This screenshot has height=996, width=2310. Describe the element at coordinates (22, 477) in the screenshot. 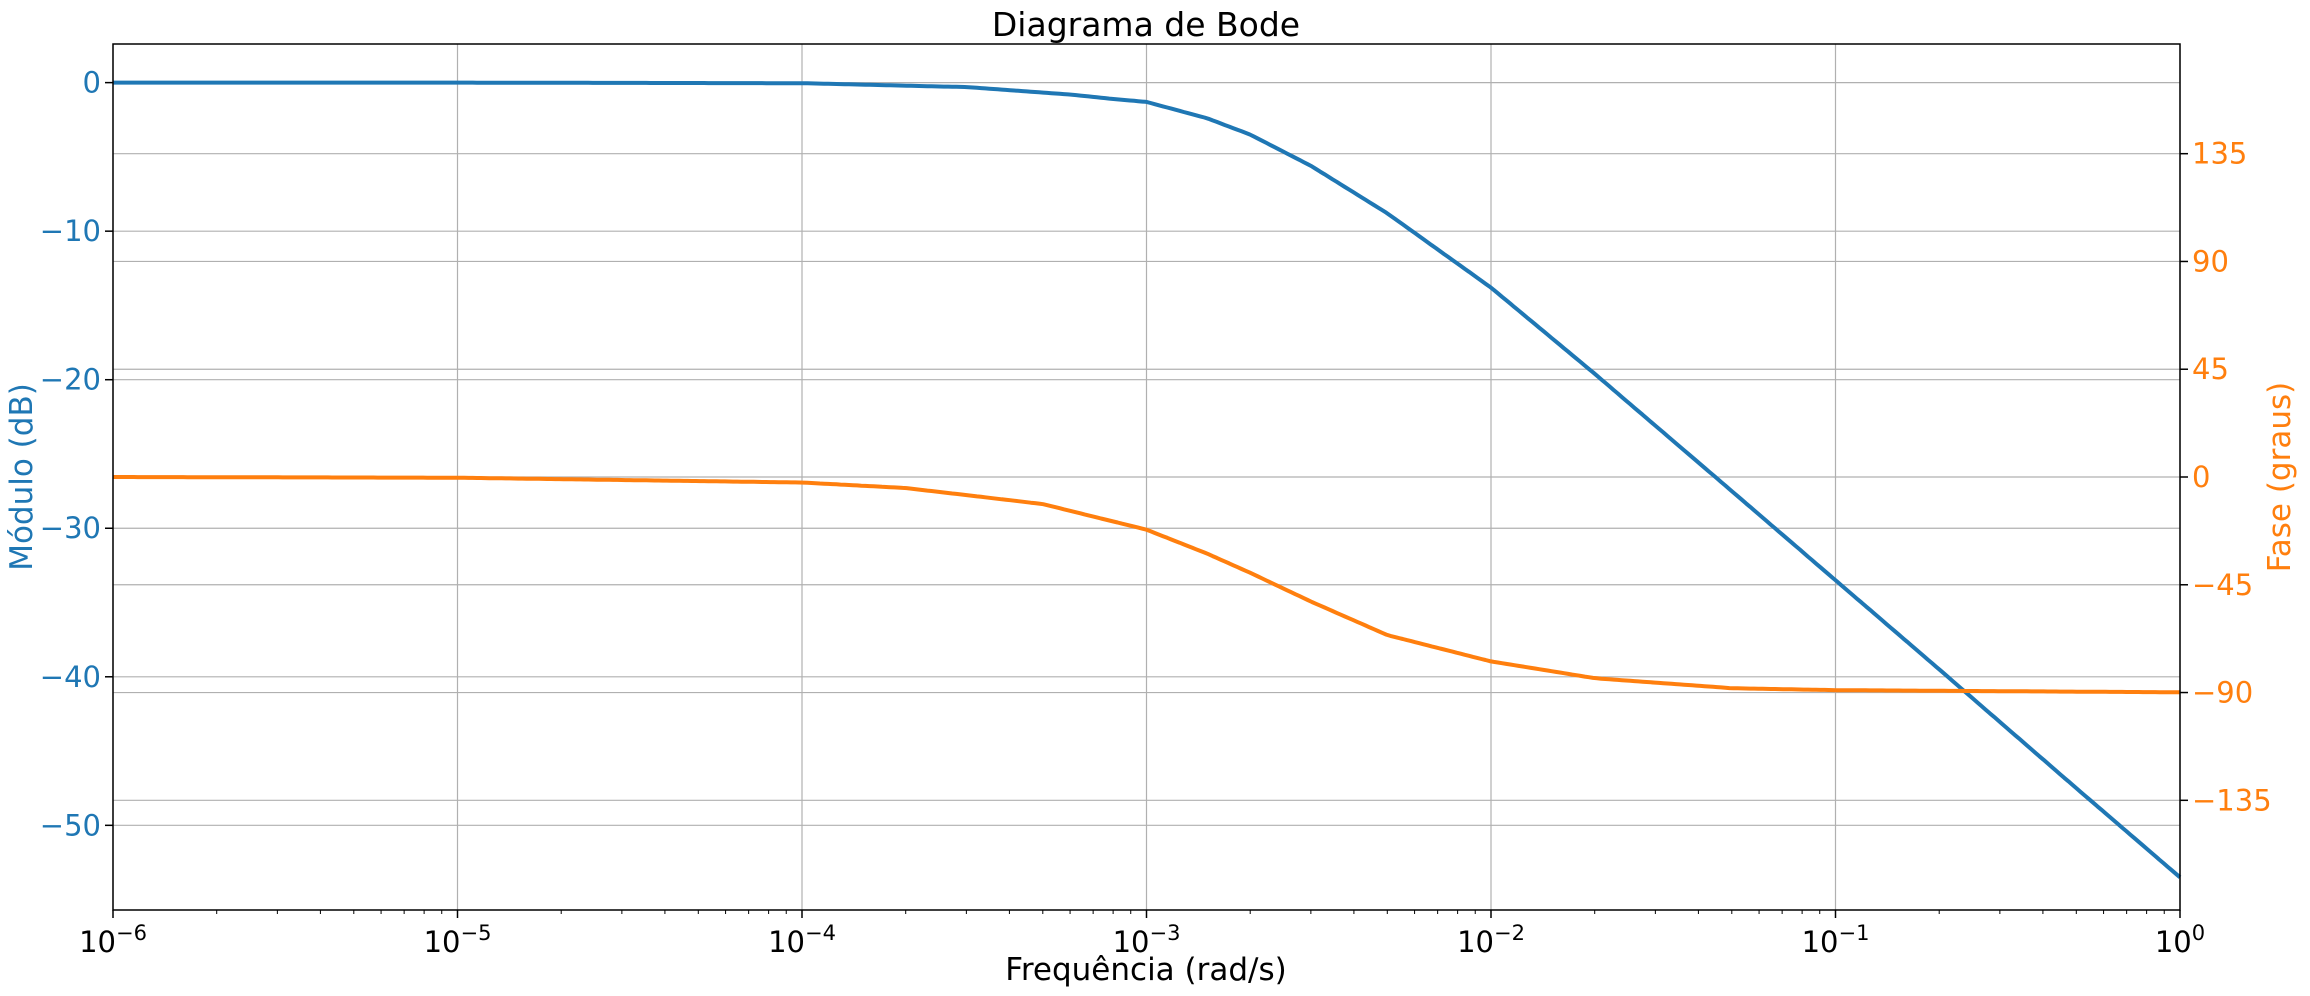

I see `left-y-axis-label: Módulo (dB)` at that location.